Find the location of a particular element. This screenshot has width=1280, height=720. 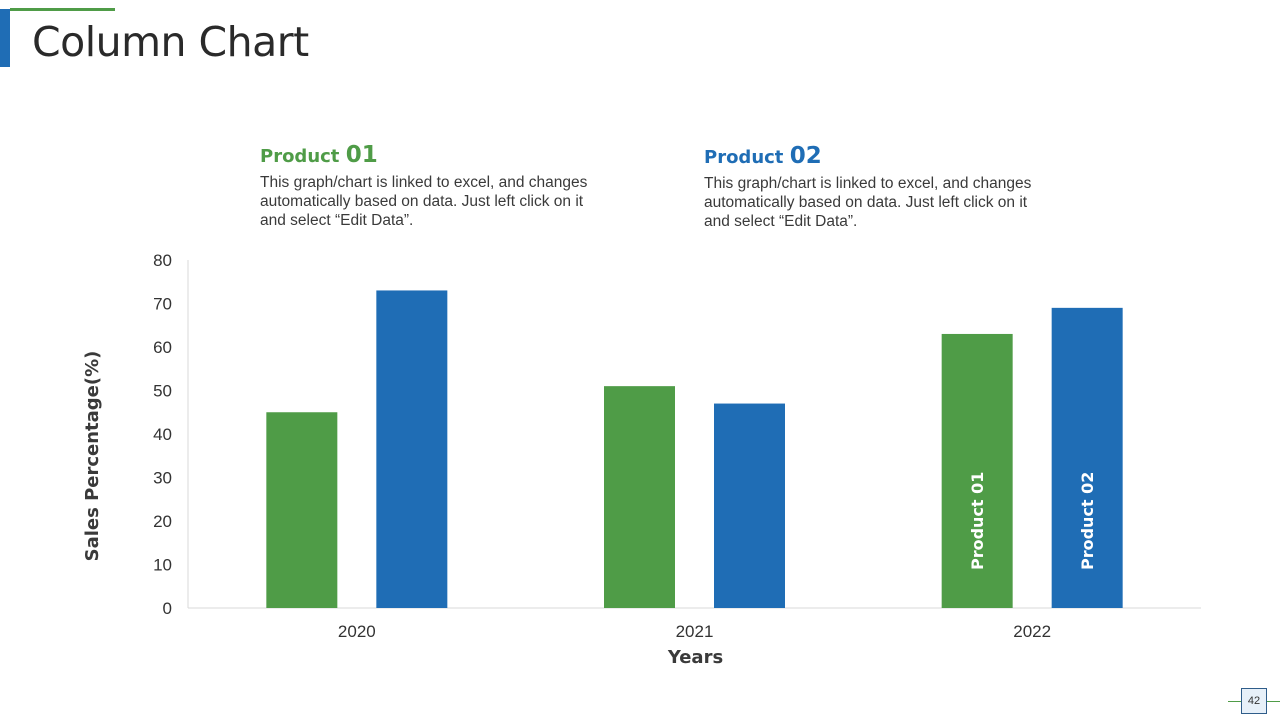

title-accent-line is located at coordinates (62, 9).